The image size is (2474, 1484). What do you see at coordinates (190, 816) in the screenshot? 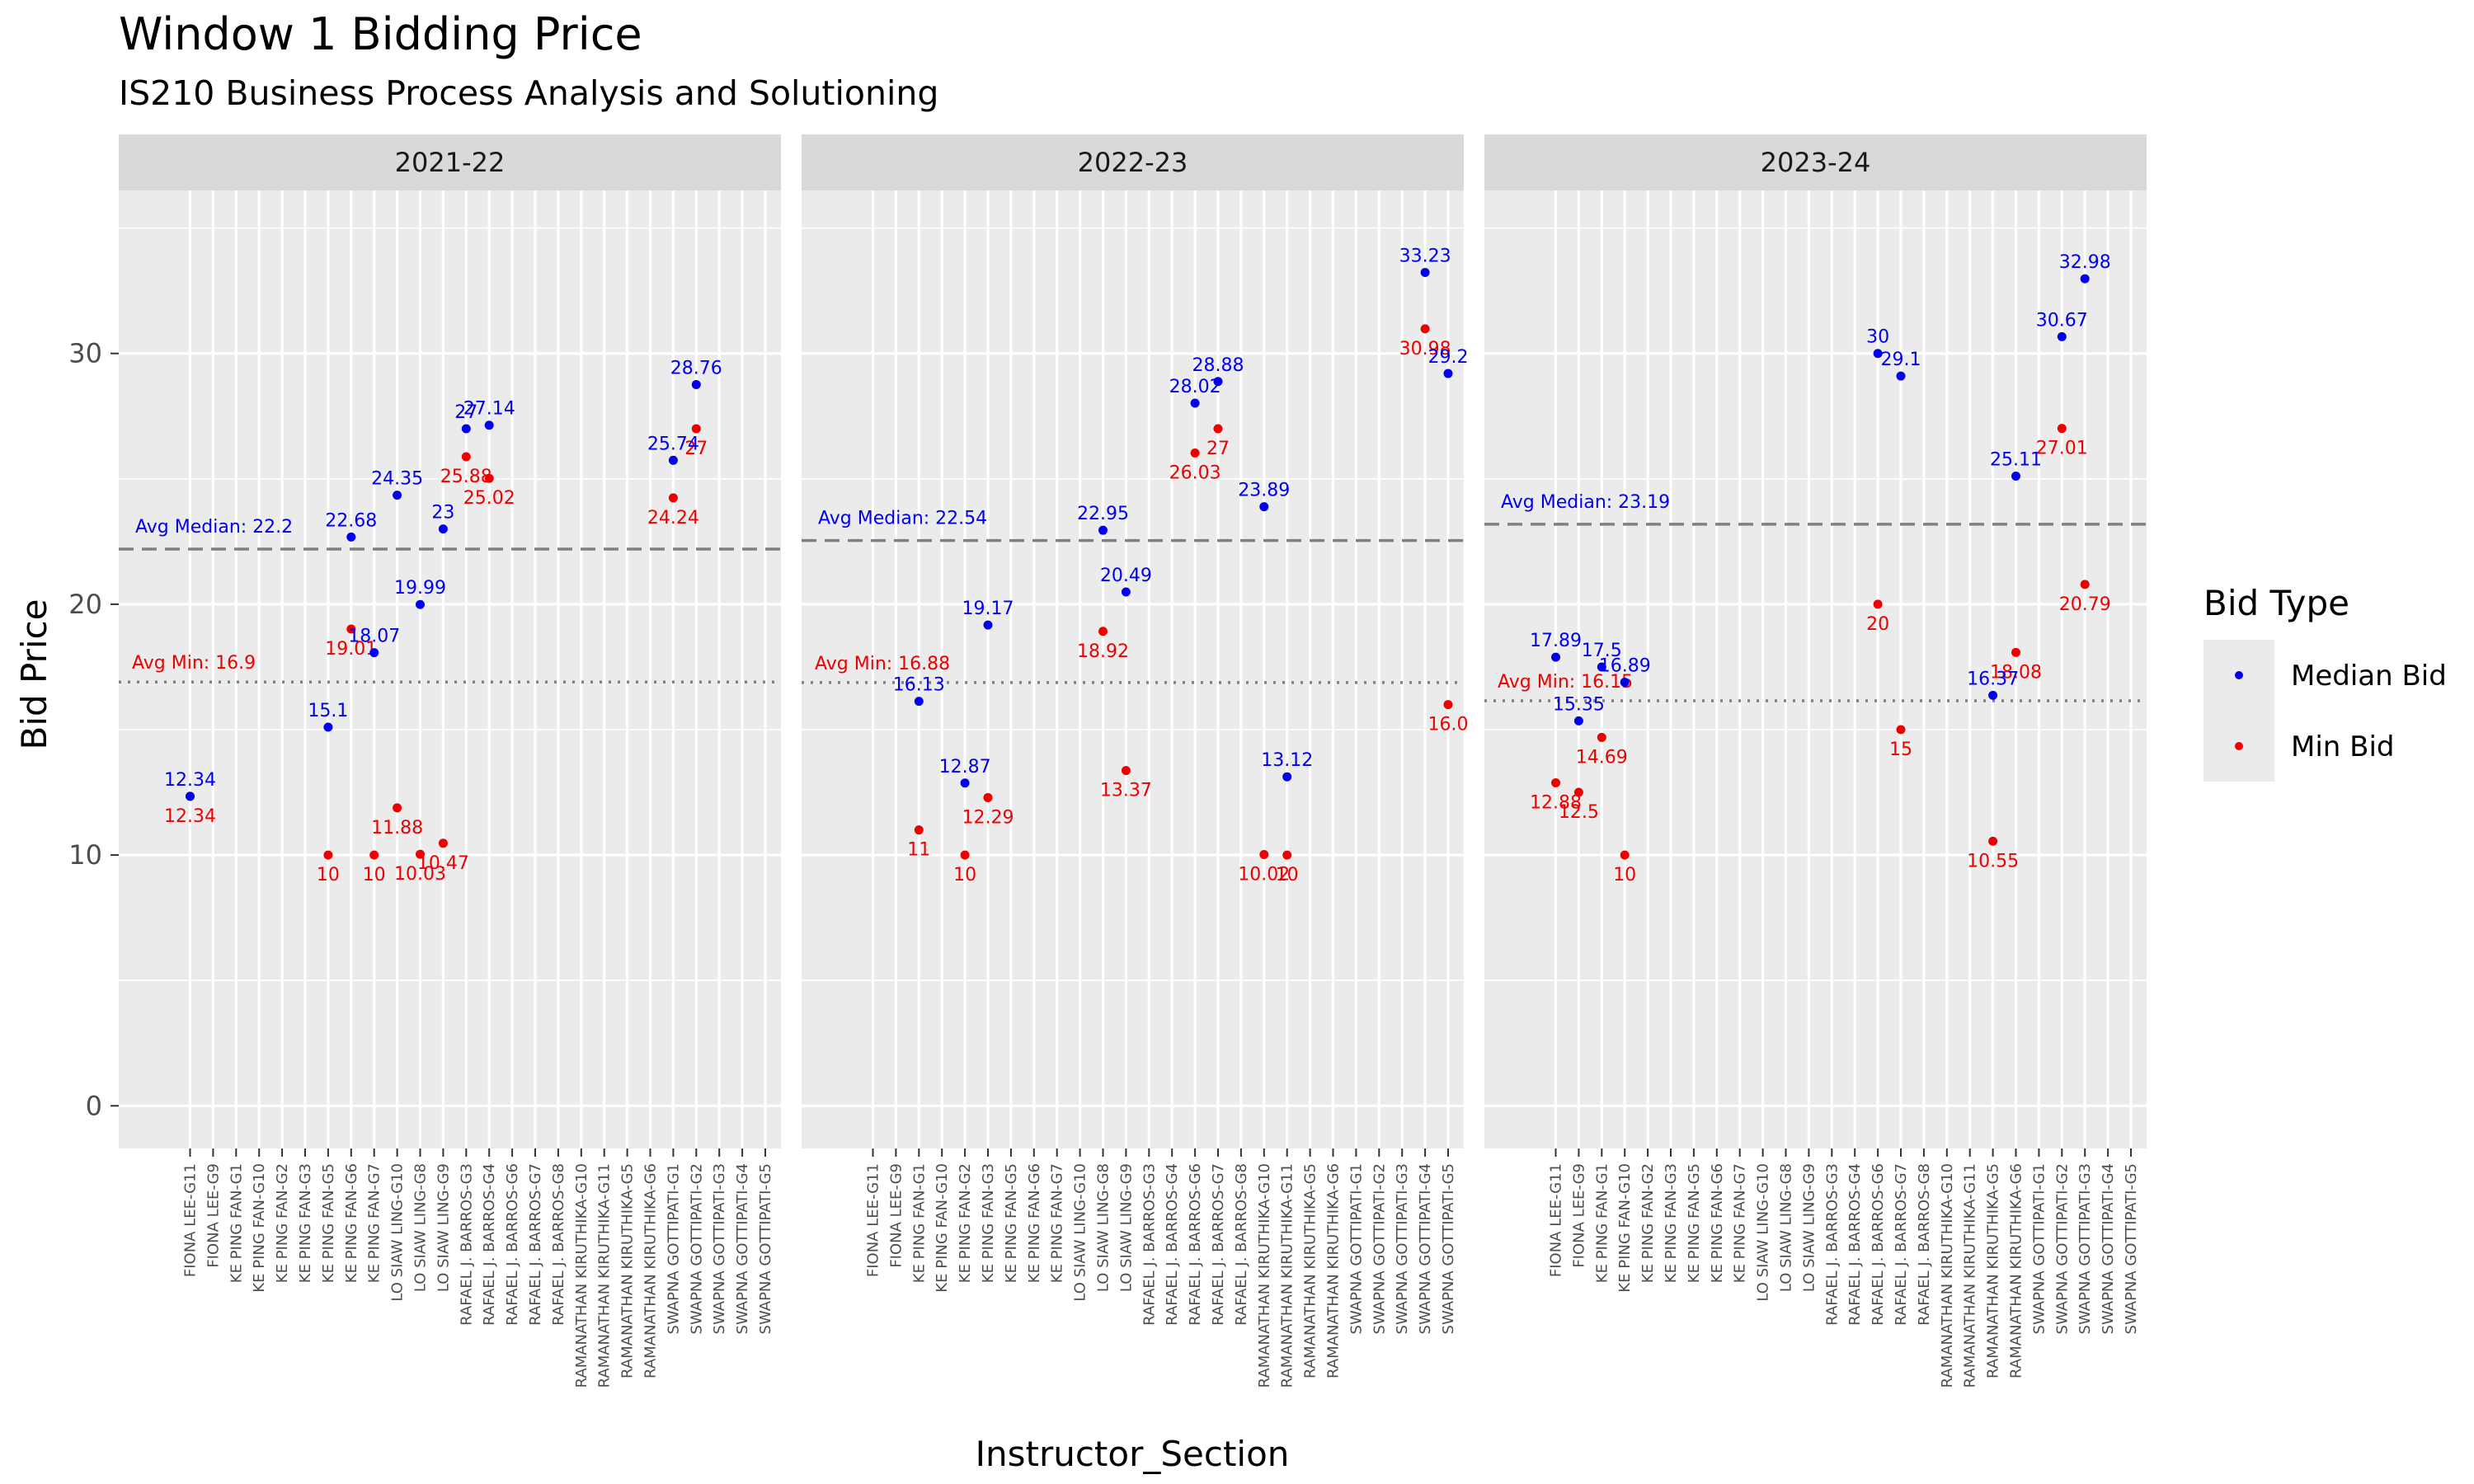
I see `min-bid-label: 12.34` at bounding box center [190, 816].